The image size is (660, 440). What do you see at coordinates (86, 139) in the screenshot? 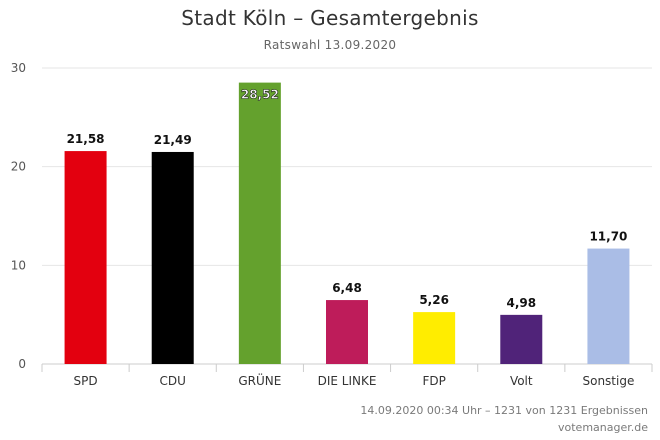
I see `data-label: 21,58` at bounding box center [86, 139].